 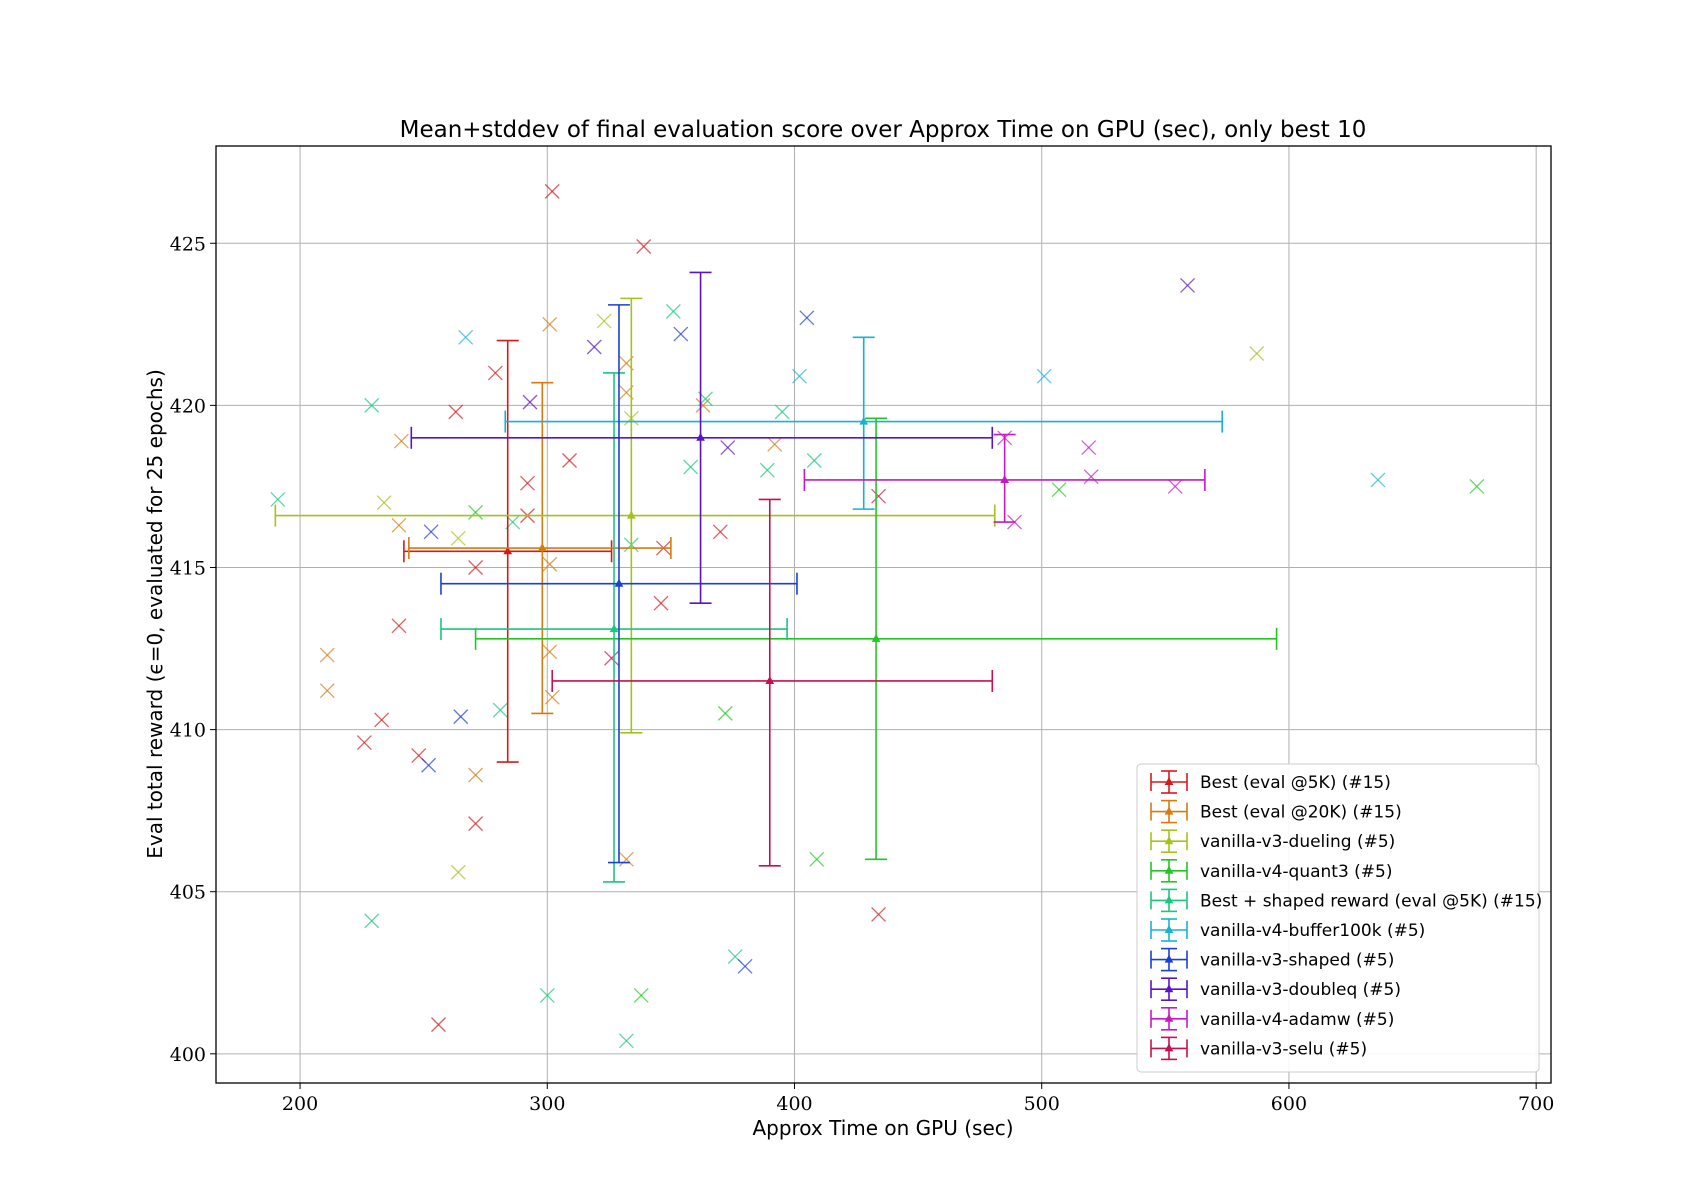 What do you see at coordinates (1276, 811) in the screenshot?
I see `legend-entry: Best (eval @20K) (#15)` at bounding box center [1276, 811].